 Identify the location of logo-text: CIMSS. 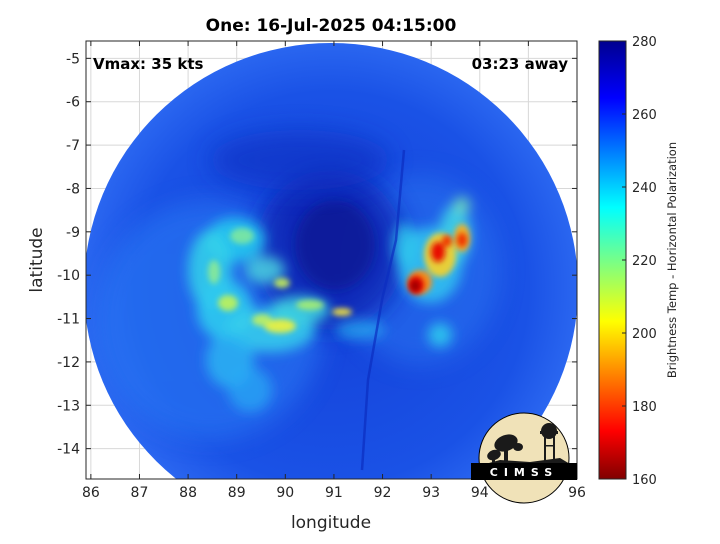
(524, 472).